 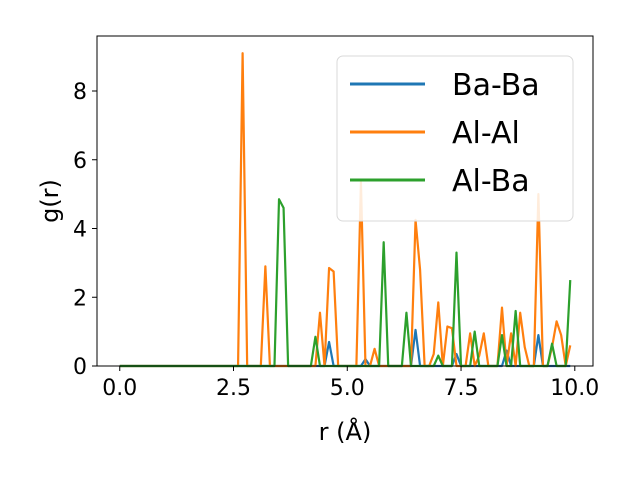 What do you see at coordinates (80, 161) in the screenshot?
I see `y-tick-label: 6` at bounding box center [80, 161].